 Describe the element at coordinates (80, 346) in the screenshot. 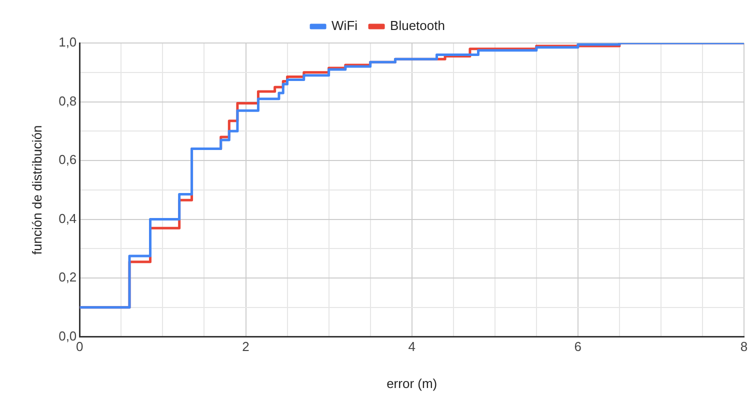

I see `x-tick-label: 0` at that location.